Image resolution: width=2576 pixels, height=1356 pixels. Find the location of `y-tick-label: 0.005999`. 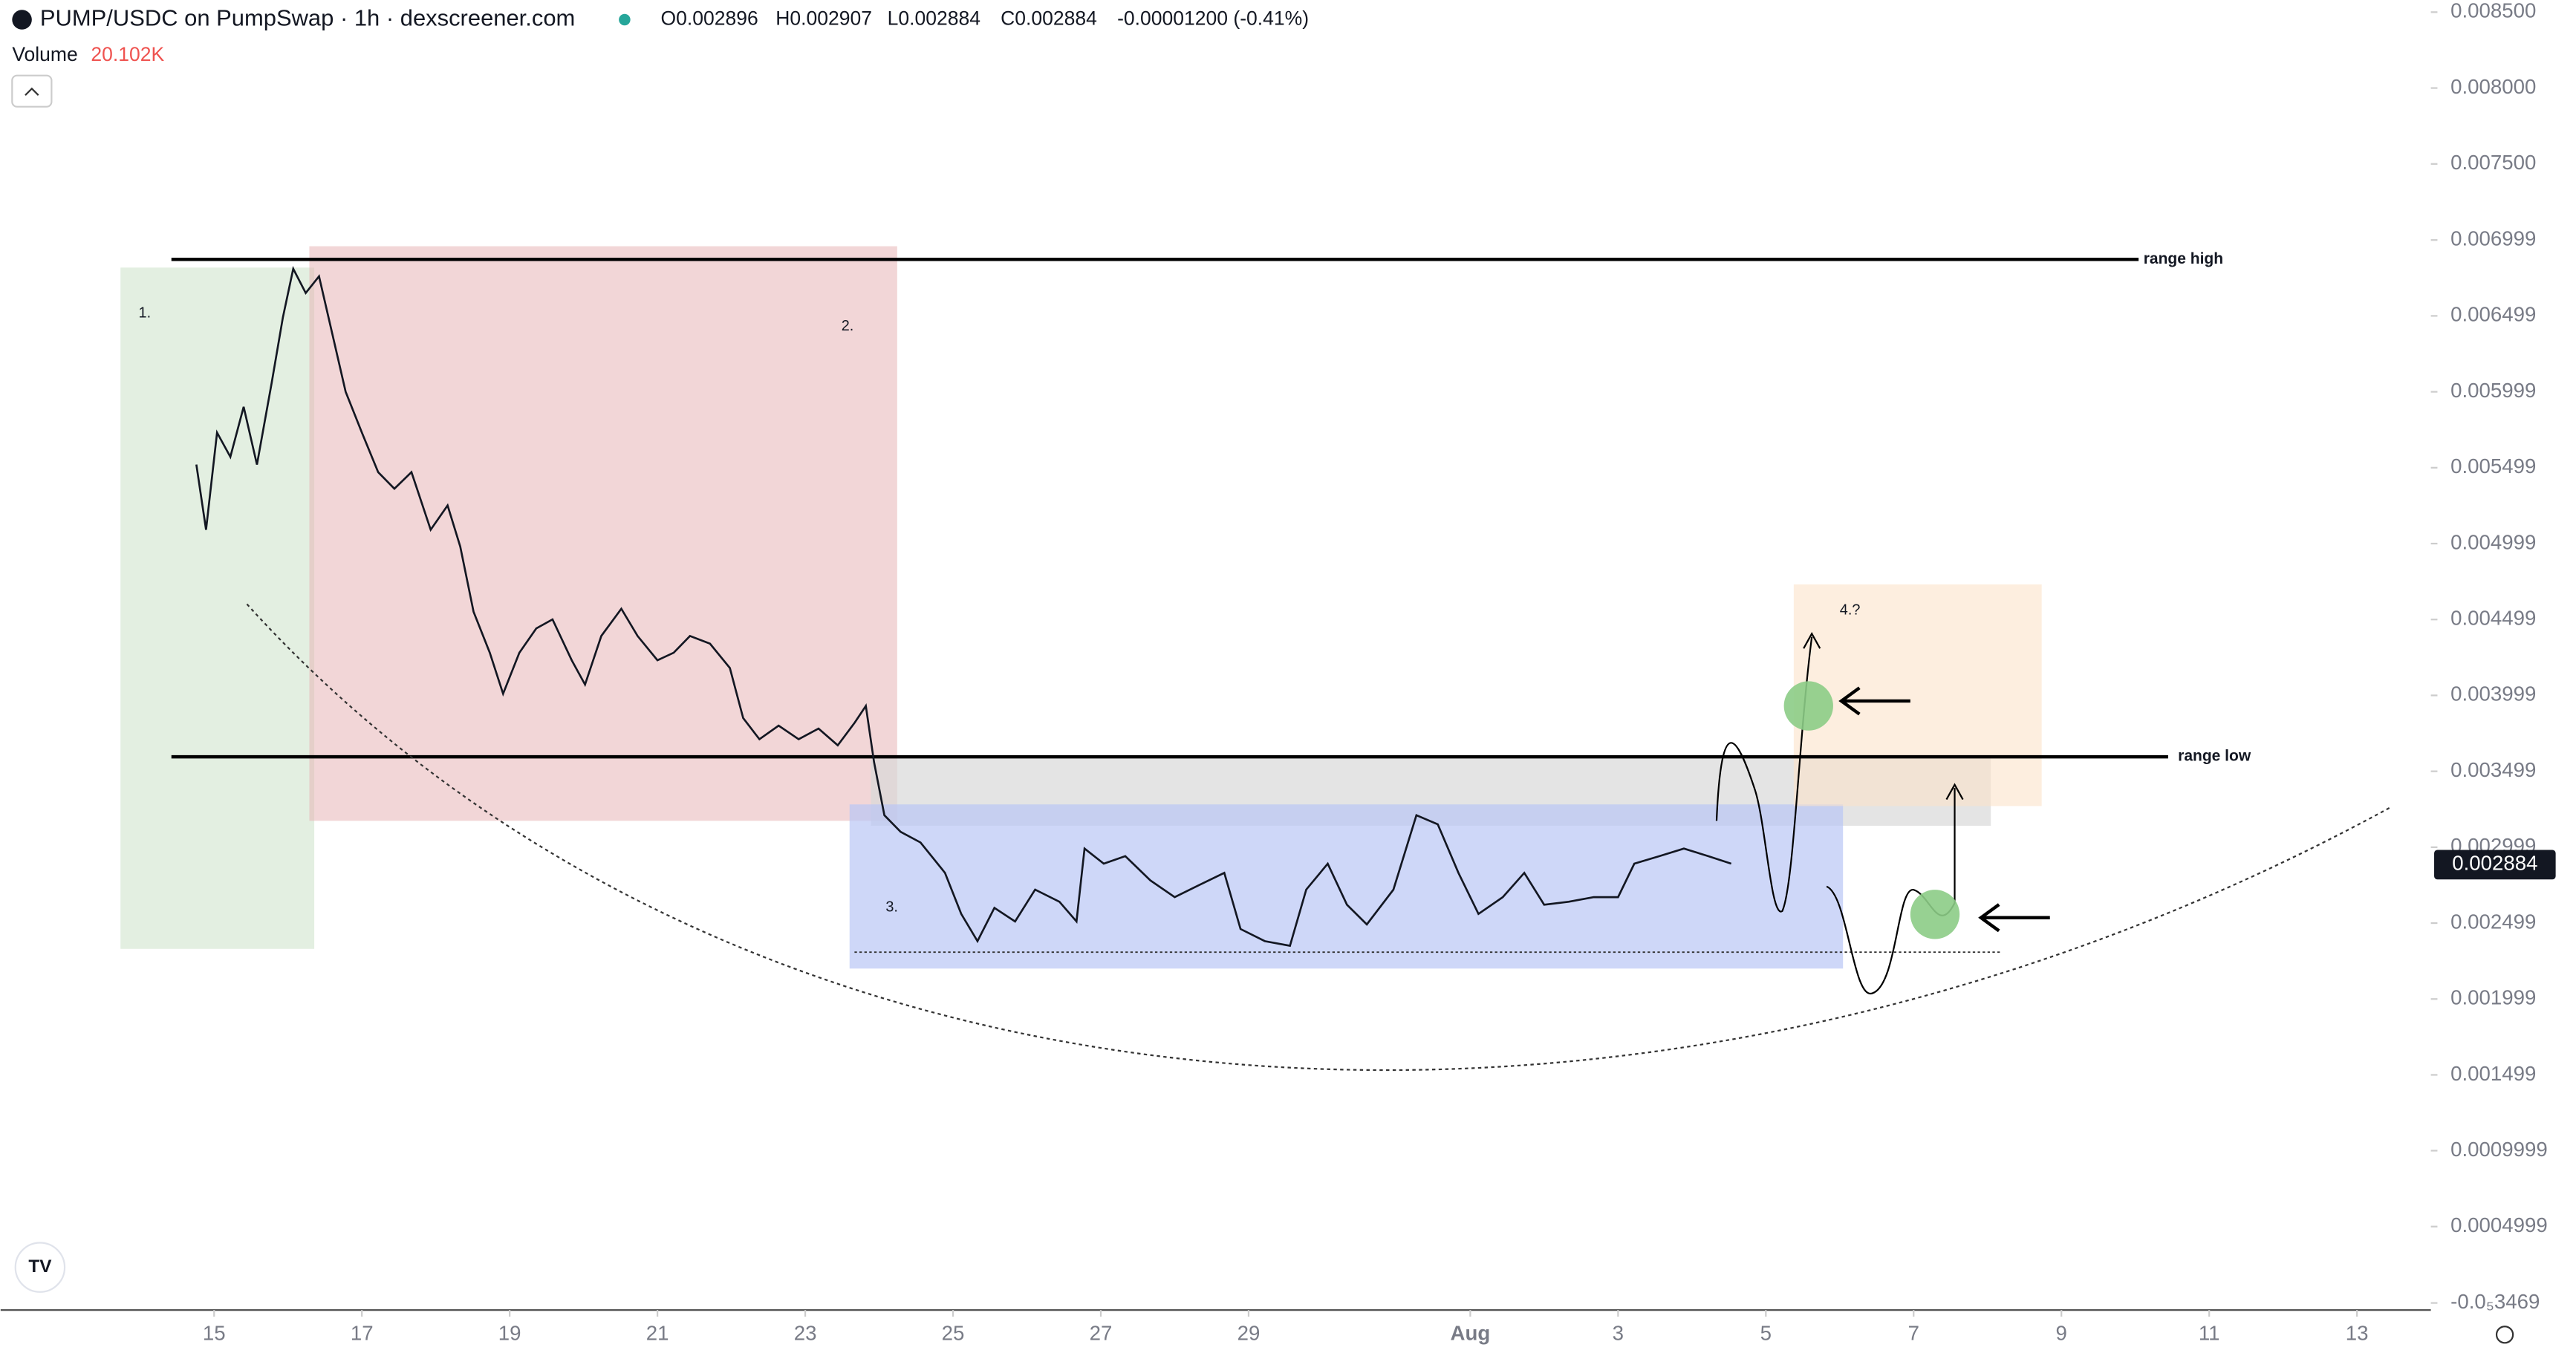

y-tick-label: 0.005999 is located at coordinates (2493, 391).